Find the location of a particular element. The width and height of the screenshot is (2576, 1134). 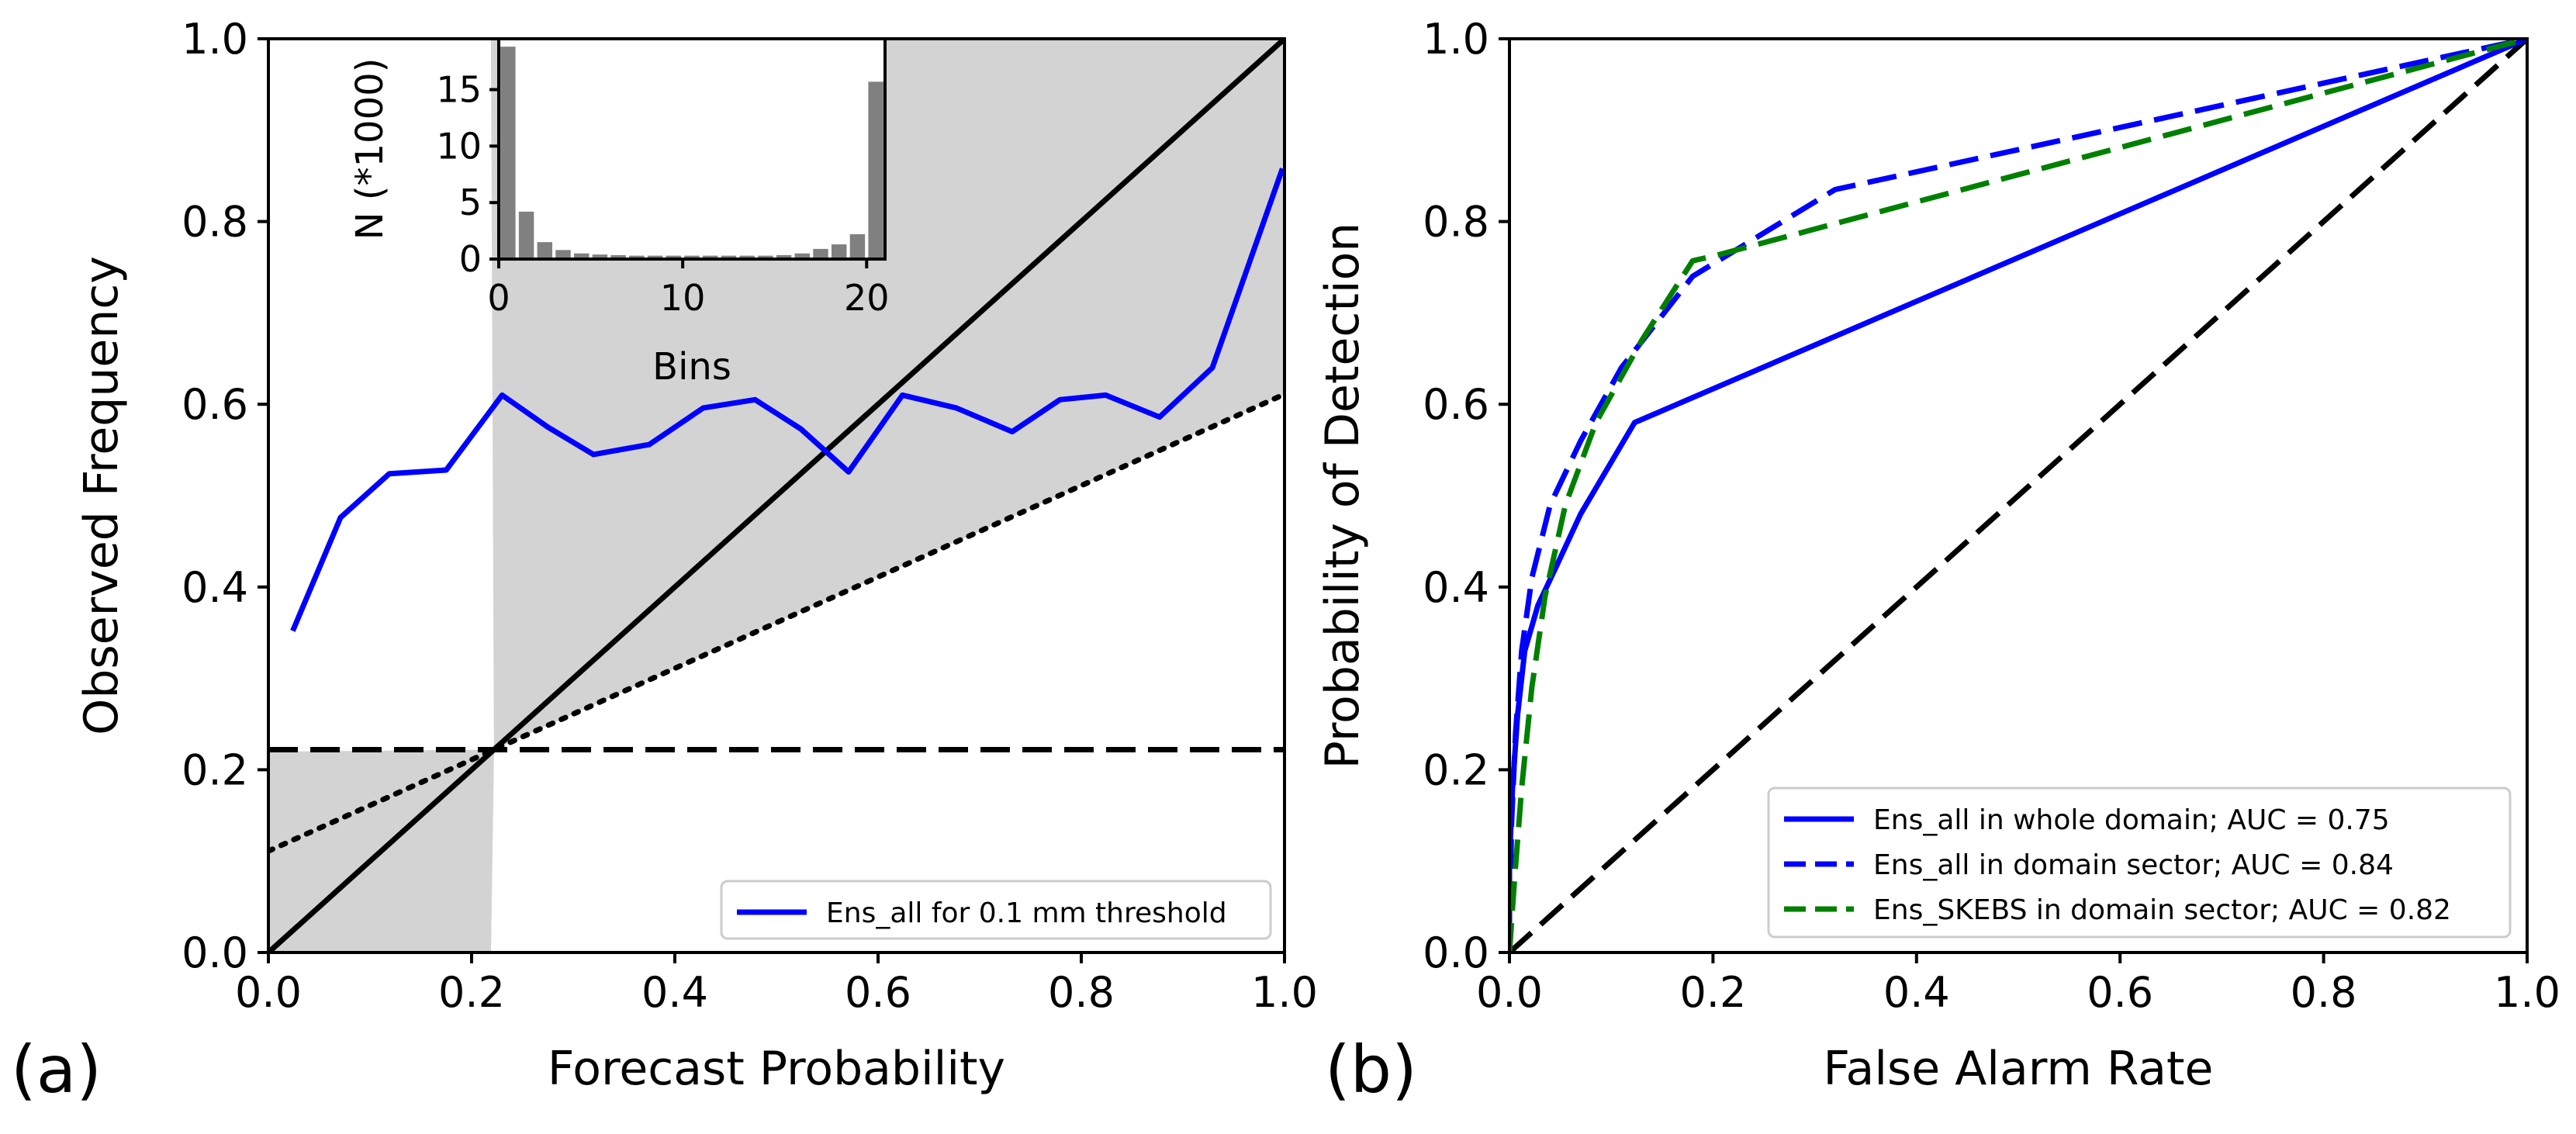

inset-frame is located at coordinates (692, 149).